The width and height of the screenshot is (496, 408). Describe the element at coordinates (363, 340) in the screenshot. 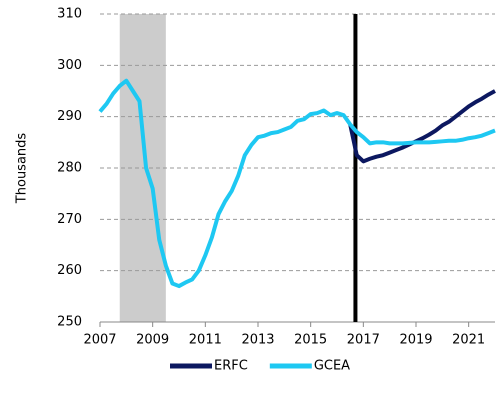

I see `x-tick-label: 2017` at that location.